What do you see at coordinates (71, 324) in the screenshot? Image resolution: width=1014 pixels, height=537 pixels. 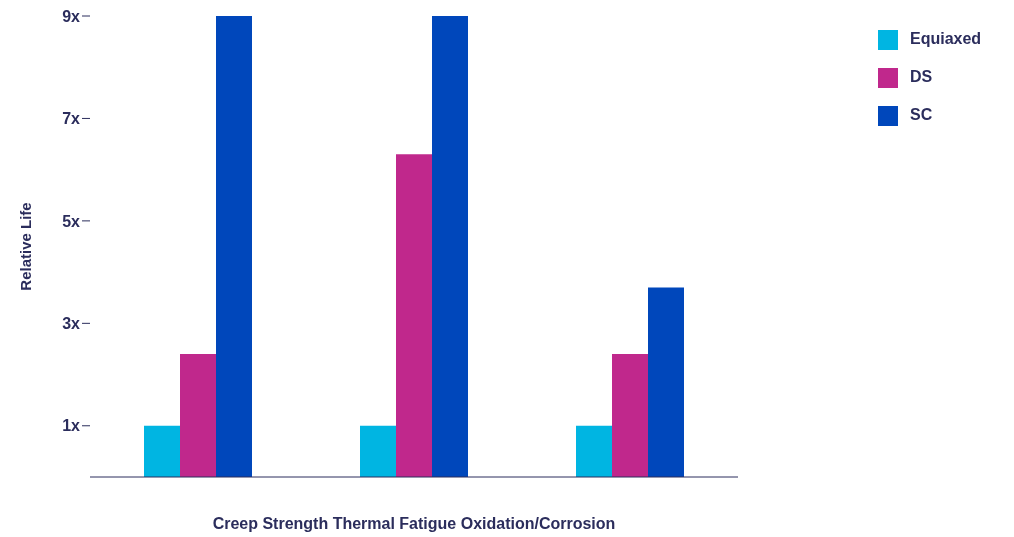 I see `y-tick-label: 3x` at bounding box center [71, 324].